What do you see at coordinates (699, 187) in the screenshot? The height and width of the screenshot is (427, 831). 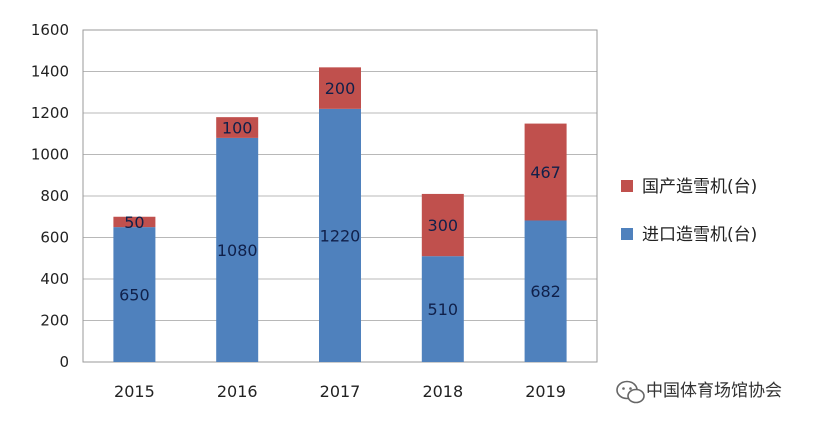 I see `legend-label-series-1: 国产造雪机(台)` at bounding box center [699, 187].